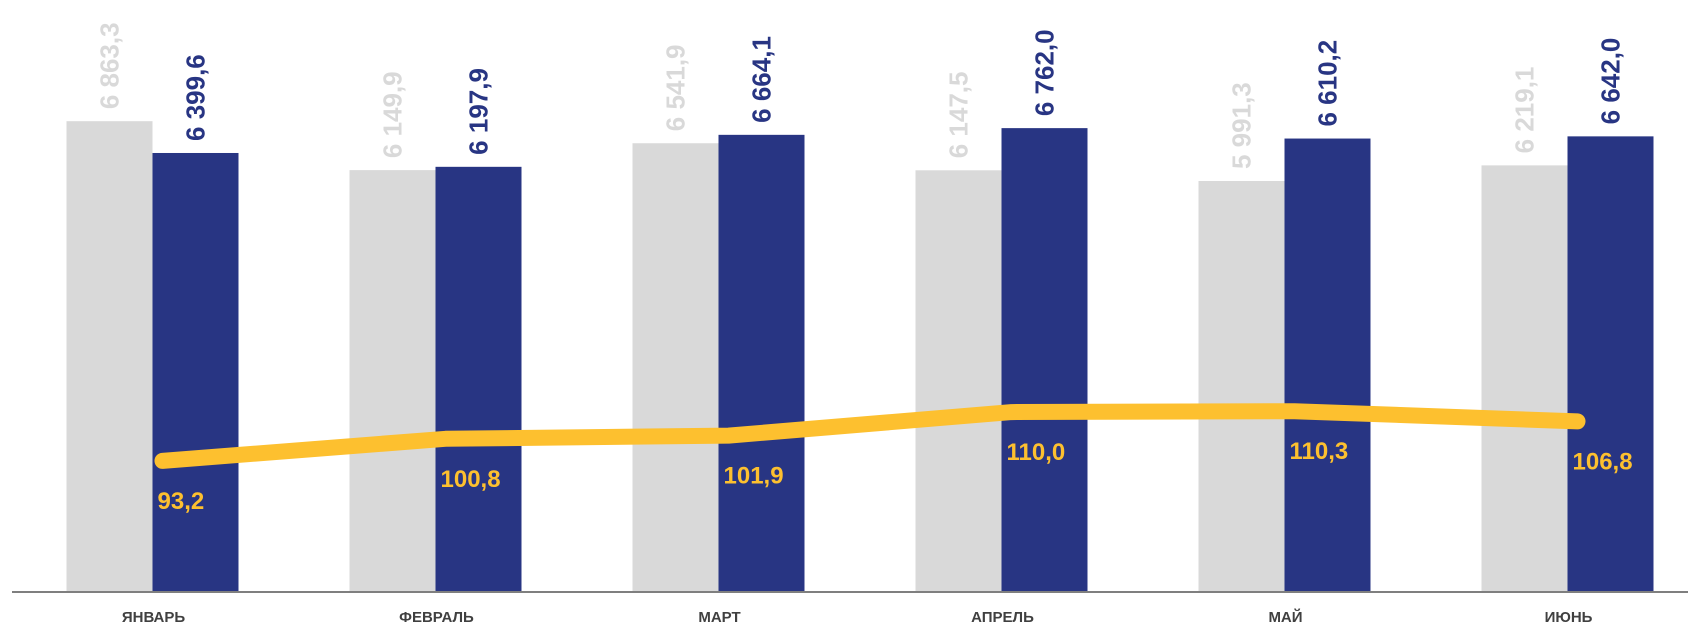 The width and height of the screenshot is (1688, 625). What do you see at coordinates (857, 616) in the screenshot?
I see `x-axis-category-labels: ЯНВАРЬ ФЕВРАЛЬ МАРТ АПРЕЛЬ МАЙ ИЮНЬ` at bounding box center [857, 616].